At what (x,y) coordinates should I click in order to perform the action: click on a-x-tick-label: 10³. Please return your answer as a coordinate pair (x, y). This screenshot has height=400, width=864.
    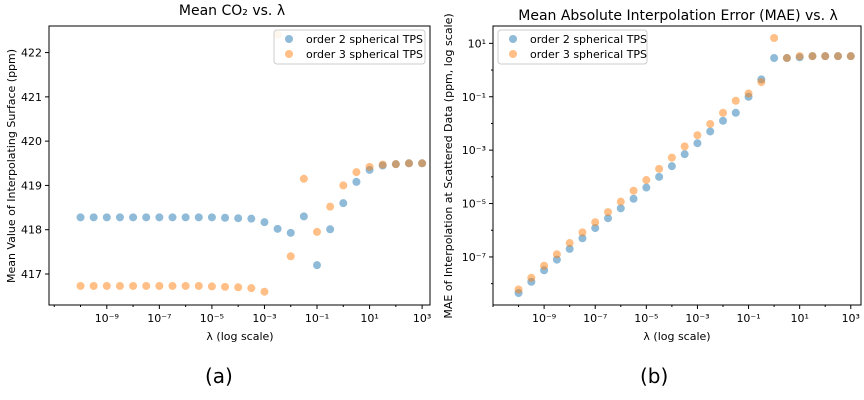
    Looking at the image, I should click on (422, 318).